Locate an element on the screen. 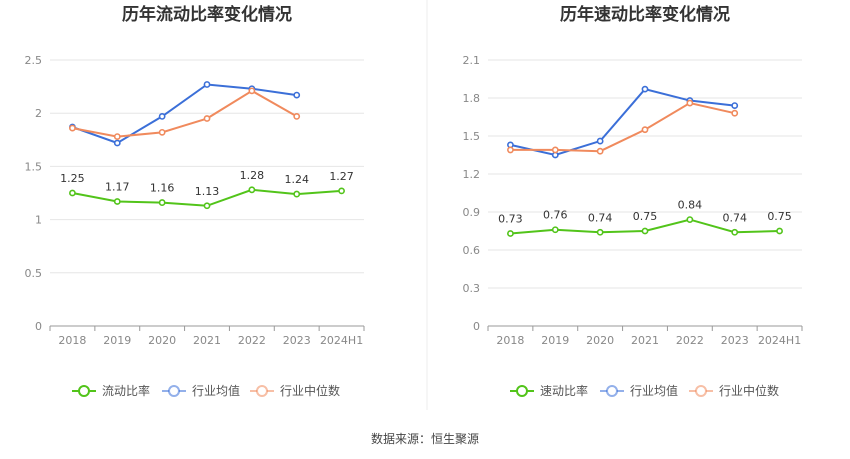 The image size is (850, 459). chart-title: 历年速动比率变化情况 is located at coordinates (645, 14).